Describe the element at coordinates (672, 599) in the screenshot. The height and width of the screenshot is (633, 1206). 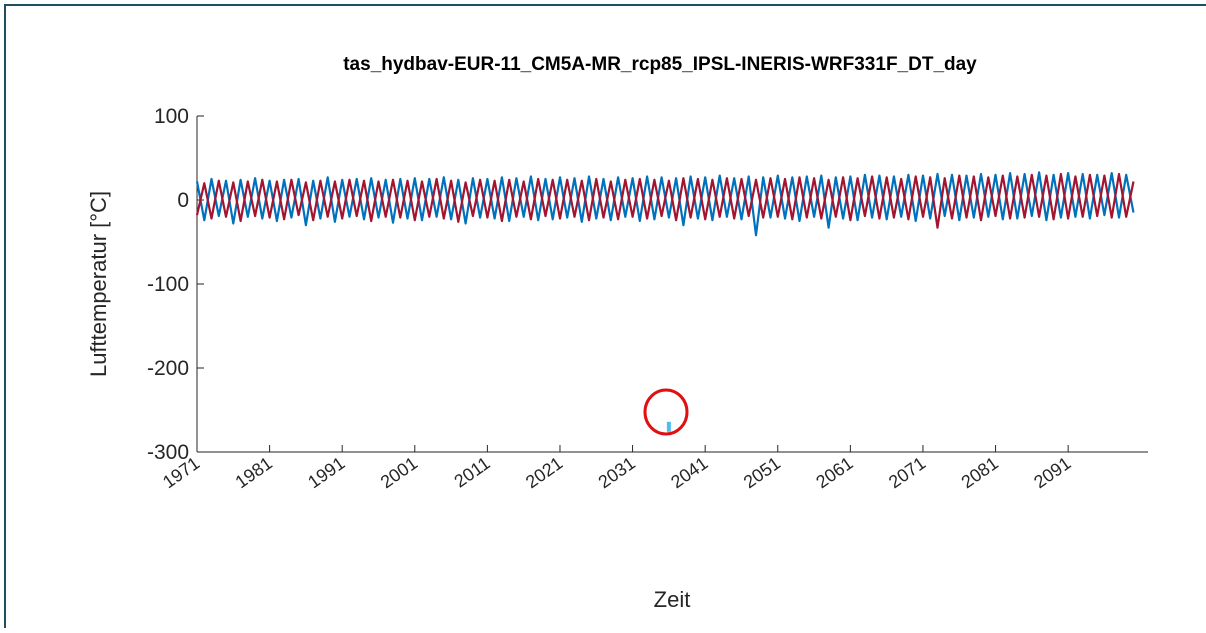
I see `x-axis-label: Zeit` at that location.